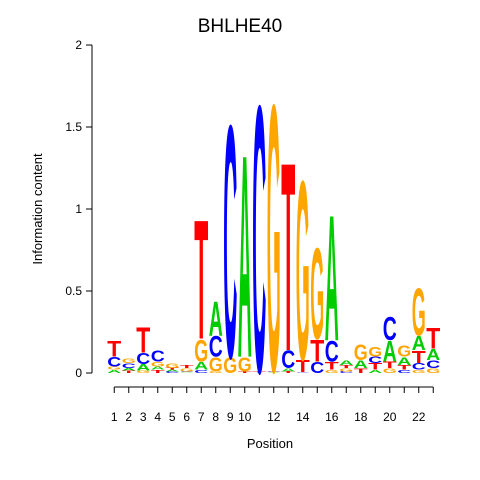 The height and width of the screenshot is (480, 480). What do you see at coordinates (215, 417) in the screenshot?
I see `x-tick-label: 8` at bounding box center [215, 417].